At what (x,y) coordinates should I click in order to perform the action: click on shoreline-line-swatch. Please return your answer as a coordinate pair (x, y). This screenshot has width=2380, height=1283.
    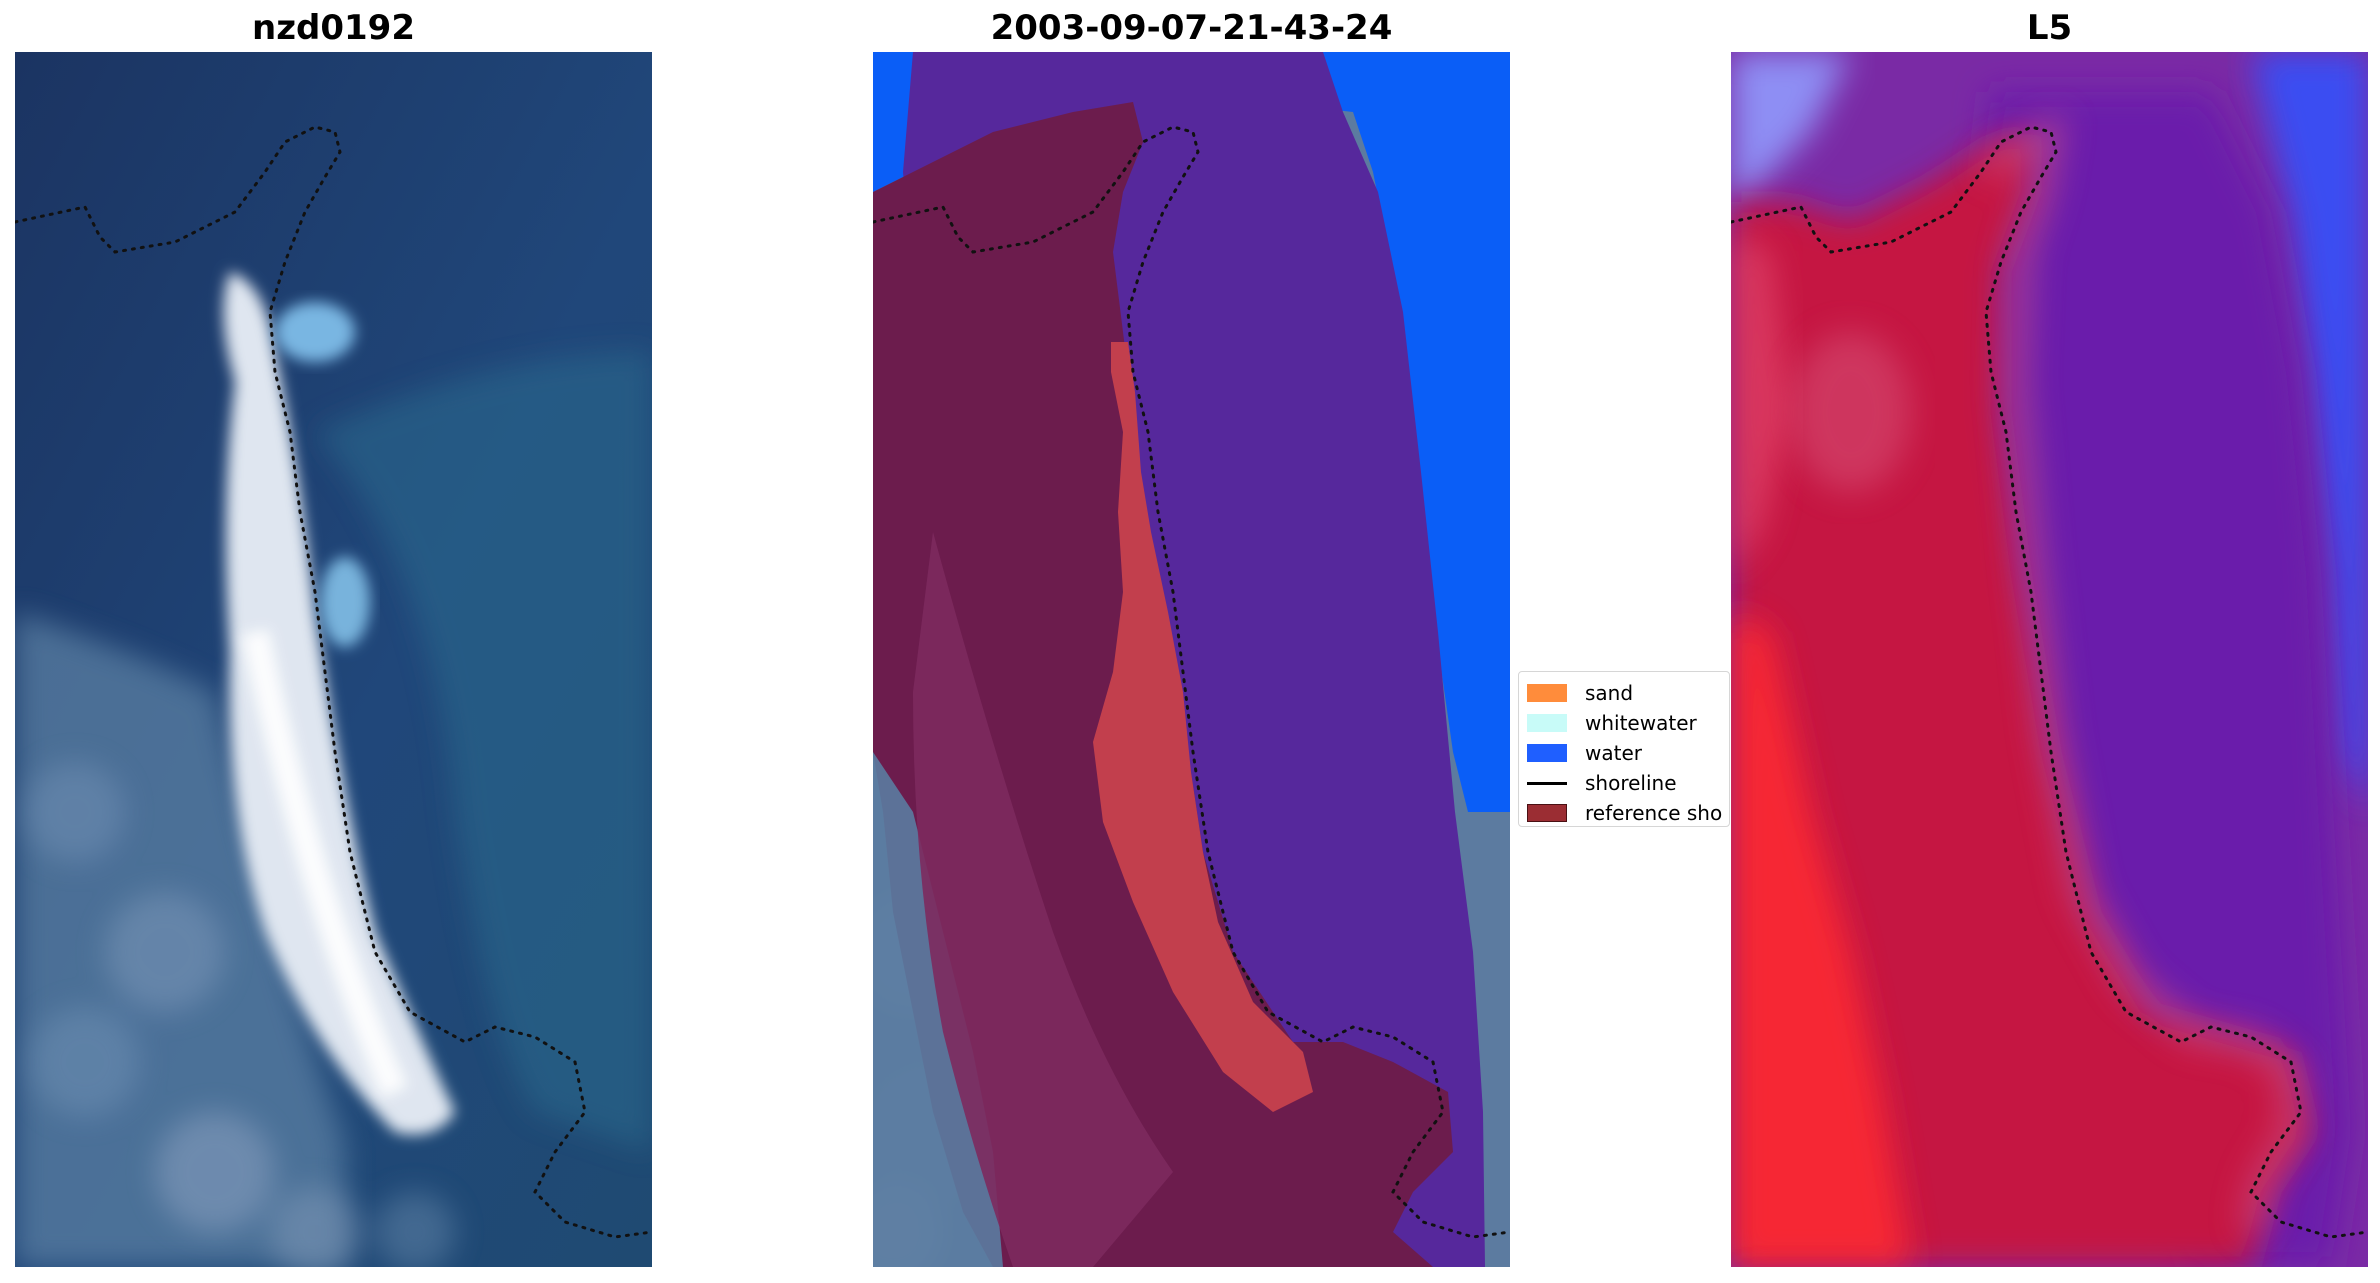
    Looking at the image, I should click on (1547, 783).